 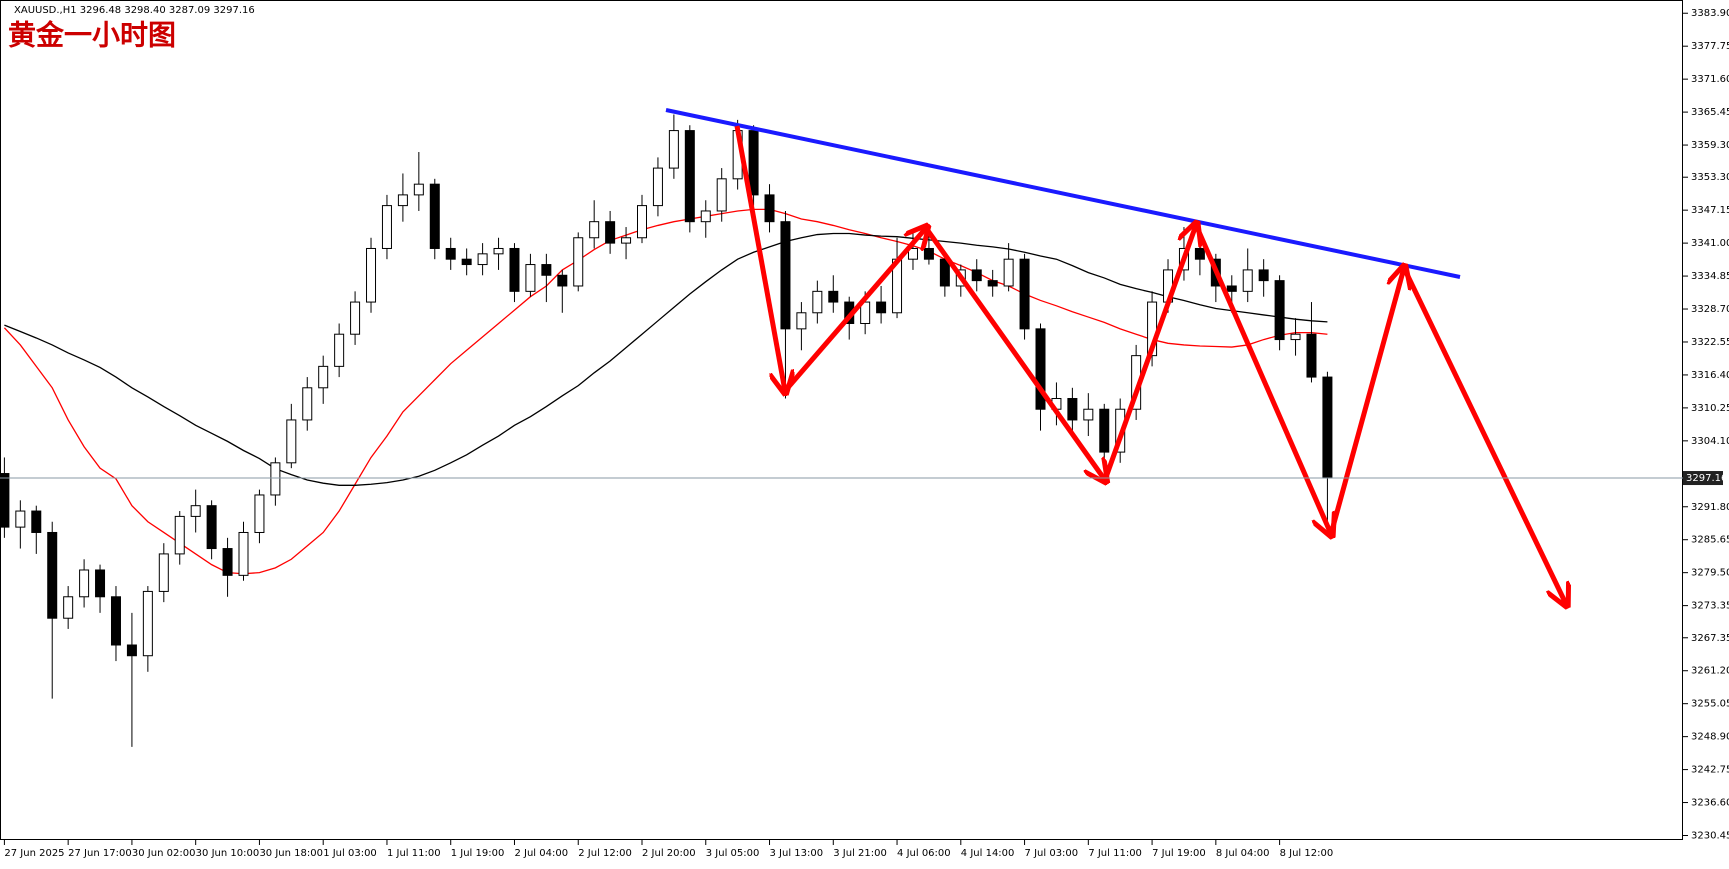 I want to click on y-tick-label: 3334.85, so click(x=1710, y=276).